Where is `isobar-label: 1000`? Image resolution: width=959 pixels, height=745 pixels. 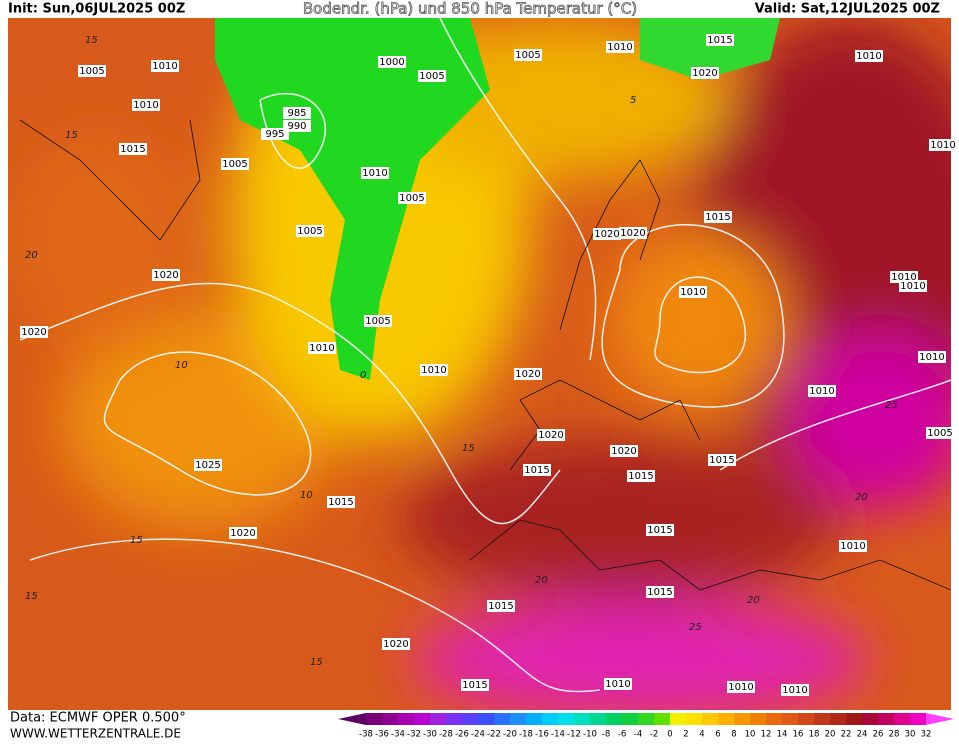 isobar-label: 1000 is located at coordinates (391, 62).